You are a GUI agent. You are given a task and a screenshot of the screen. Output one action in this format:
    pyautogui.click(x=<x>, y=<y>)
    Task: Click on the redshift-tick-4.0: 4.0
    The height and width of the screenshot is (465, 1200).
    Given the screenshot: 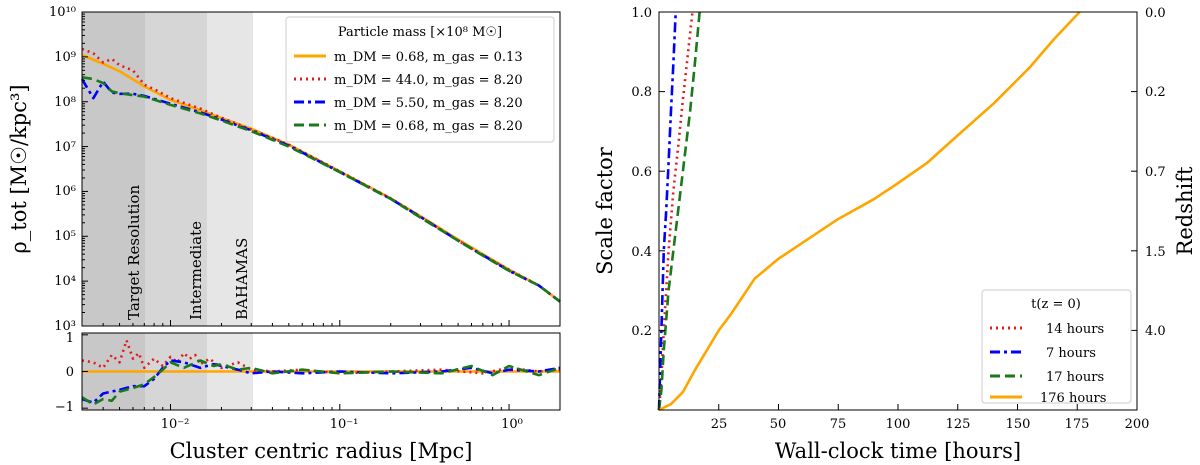 What is the action you would take?
    pyautogui.click(x=1155, y=331)
    